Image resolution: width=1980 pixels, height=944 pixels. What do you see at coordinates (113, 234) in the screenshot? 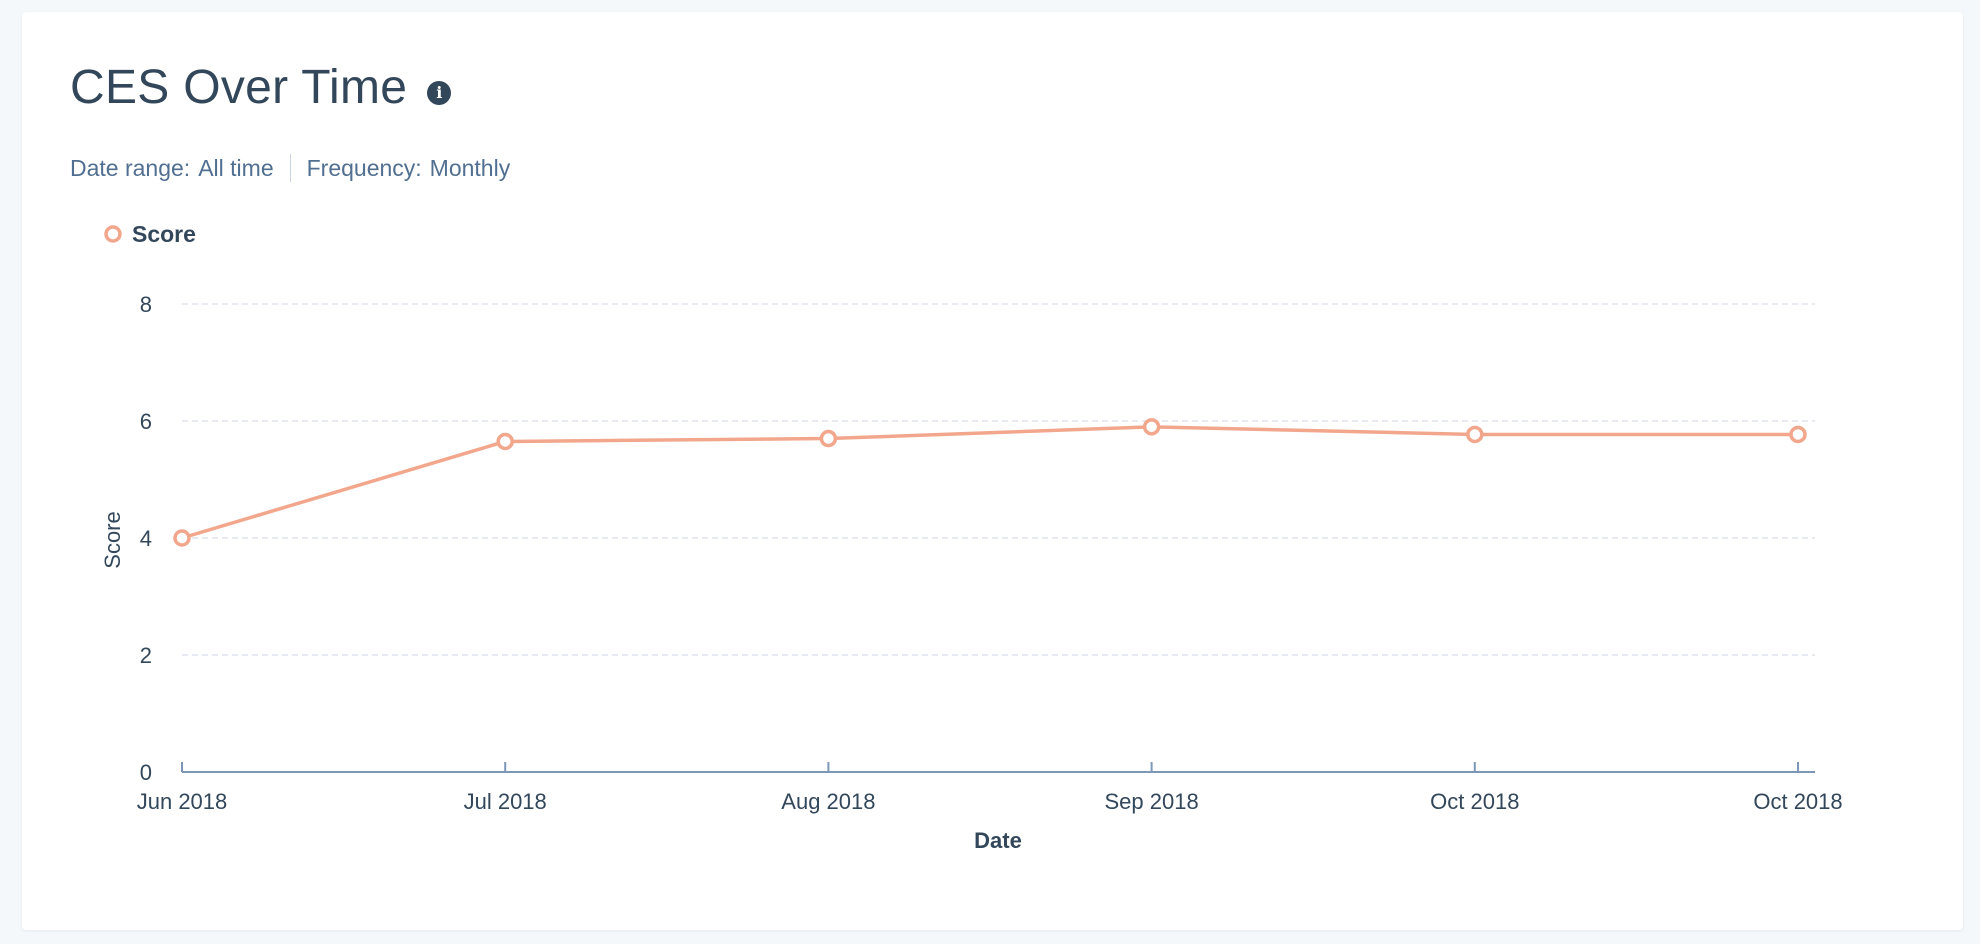
I see `legend-marker-icon` at bounding box center [113, 234].